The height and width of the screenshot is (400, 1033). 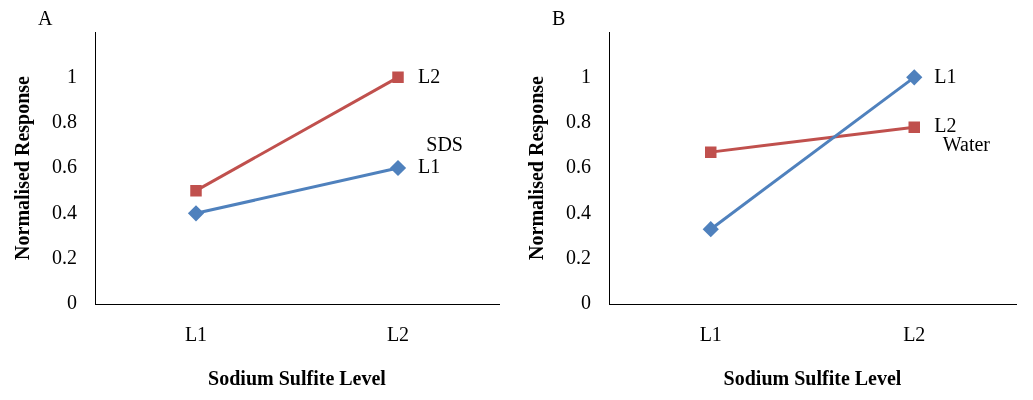 What do you see at coordinates (444, 144) in the screenshot?
I see `annotation: SDS` at bounding box center [444, 144].